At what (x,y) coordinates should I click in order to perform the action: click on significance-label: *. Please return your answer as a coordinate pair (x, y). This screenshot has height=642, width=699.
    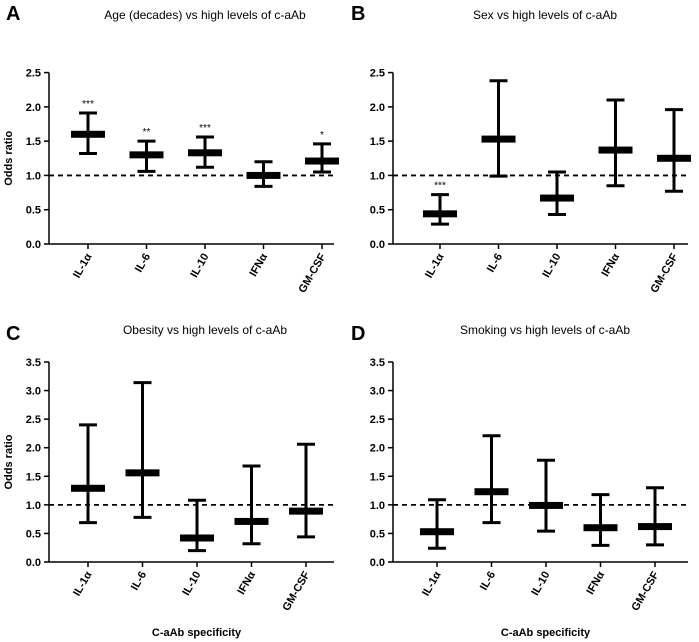
    Looking at the image, I should click on (322, 135).